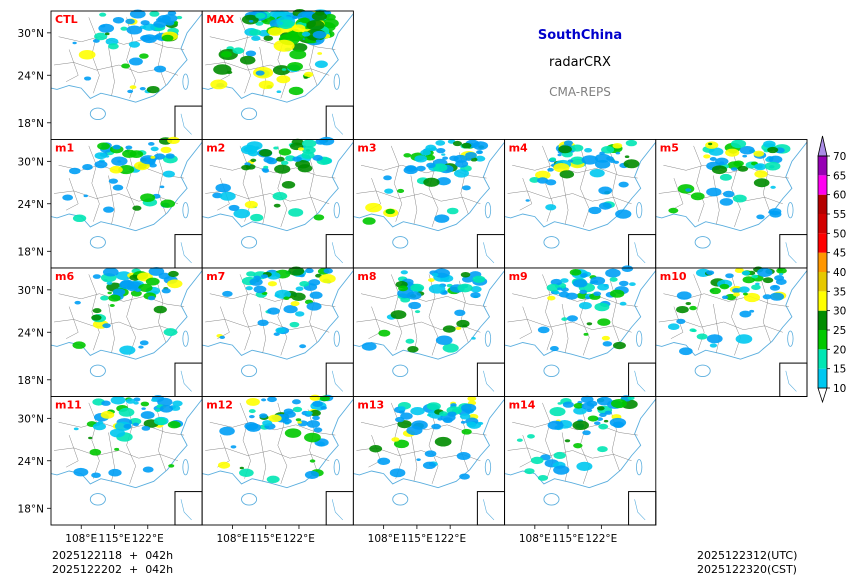  What do you see at coordinates (31, 124) in the screenshot?
I see `lat-tick-label: 18°N` at bounding box center [31, 124].